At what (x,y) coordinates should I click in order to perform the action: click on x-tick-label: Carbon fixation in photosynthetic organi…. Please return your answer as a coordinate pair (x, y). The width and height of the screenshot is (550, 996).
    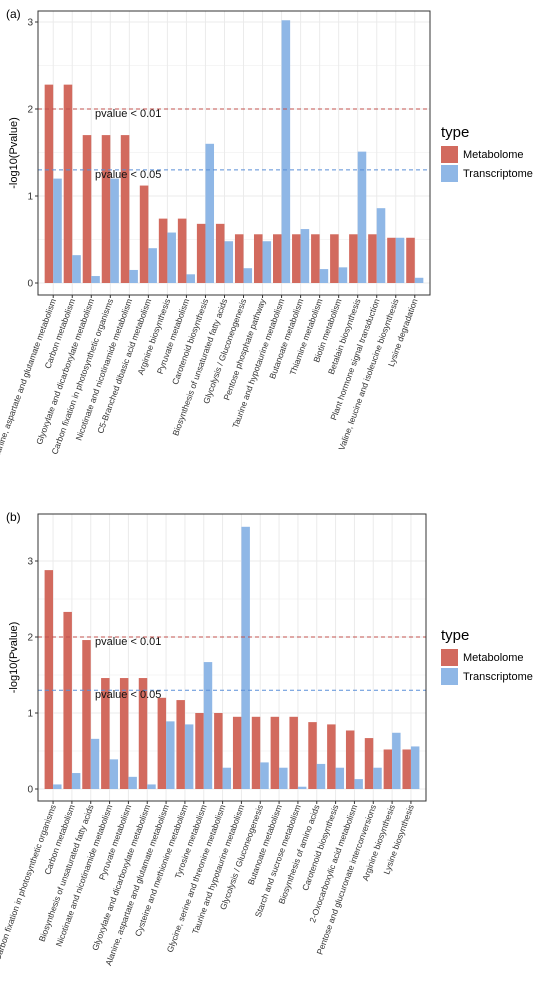
    Looking at the image, I should click on (29, 882).